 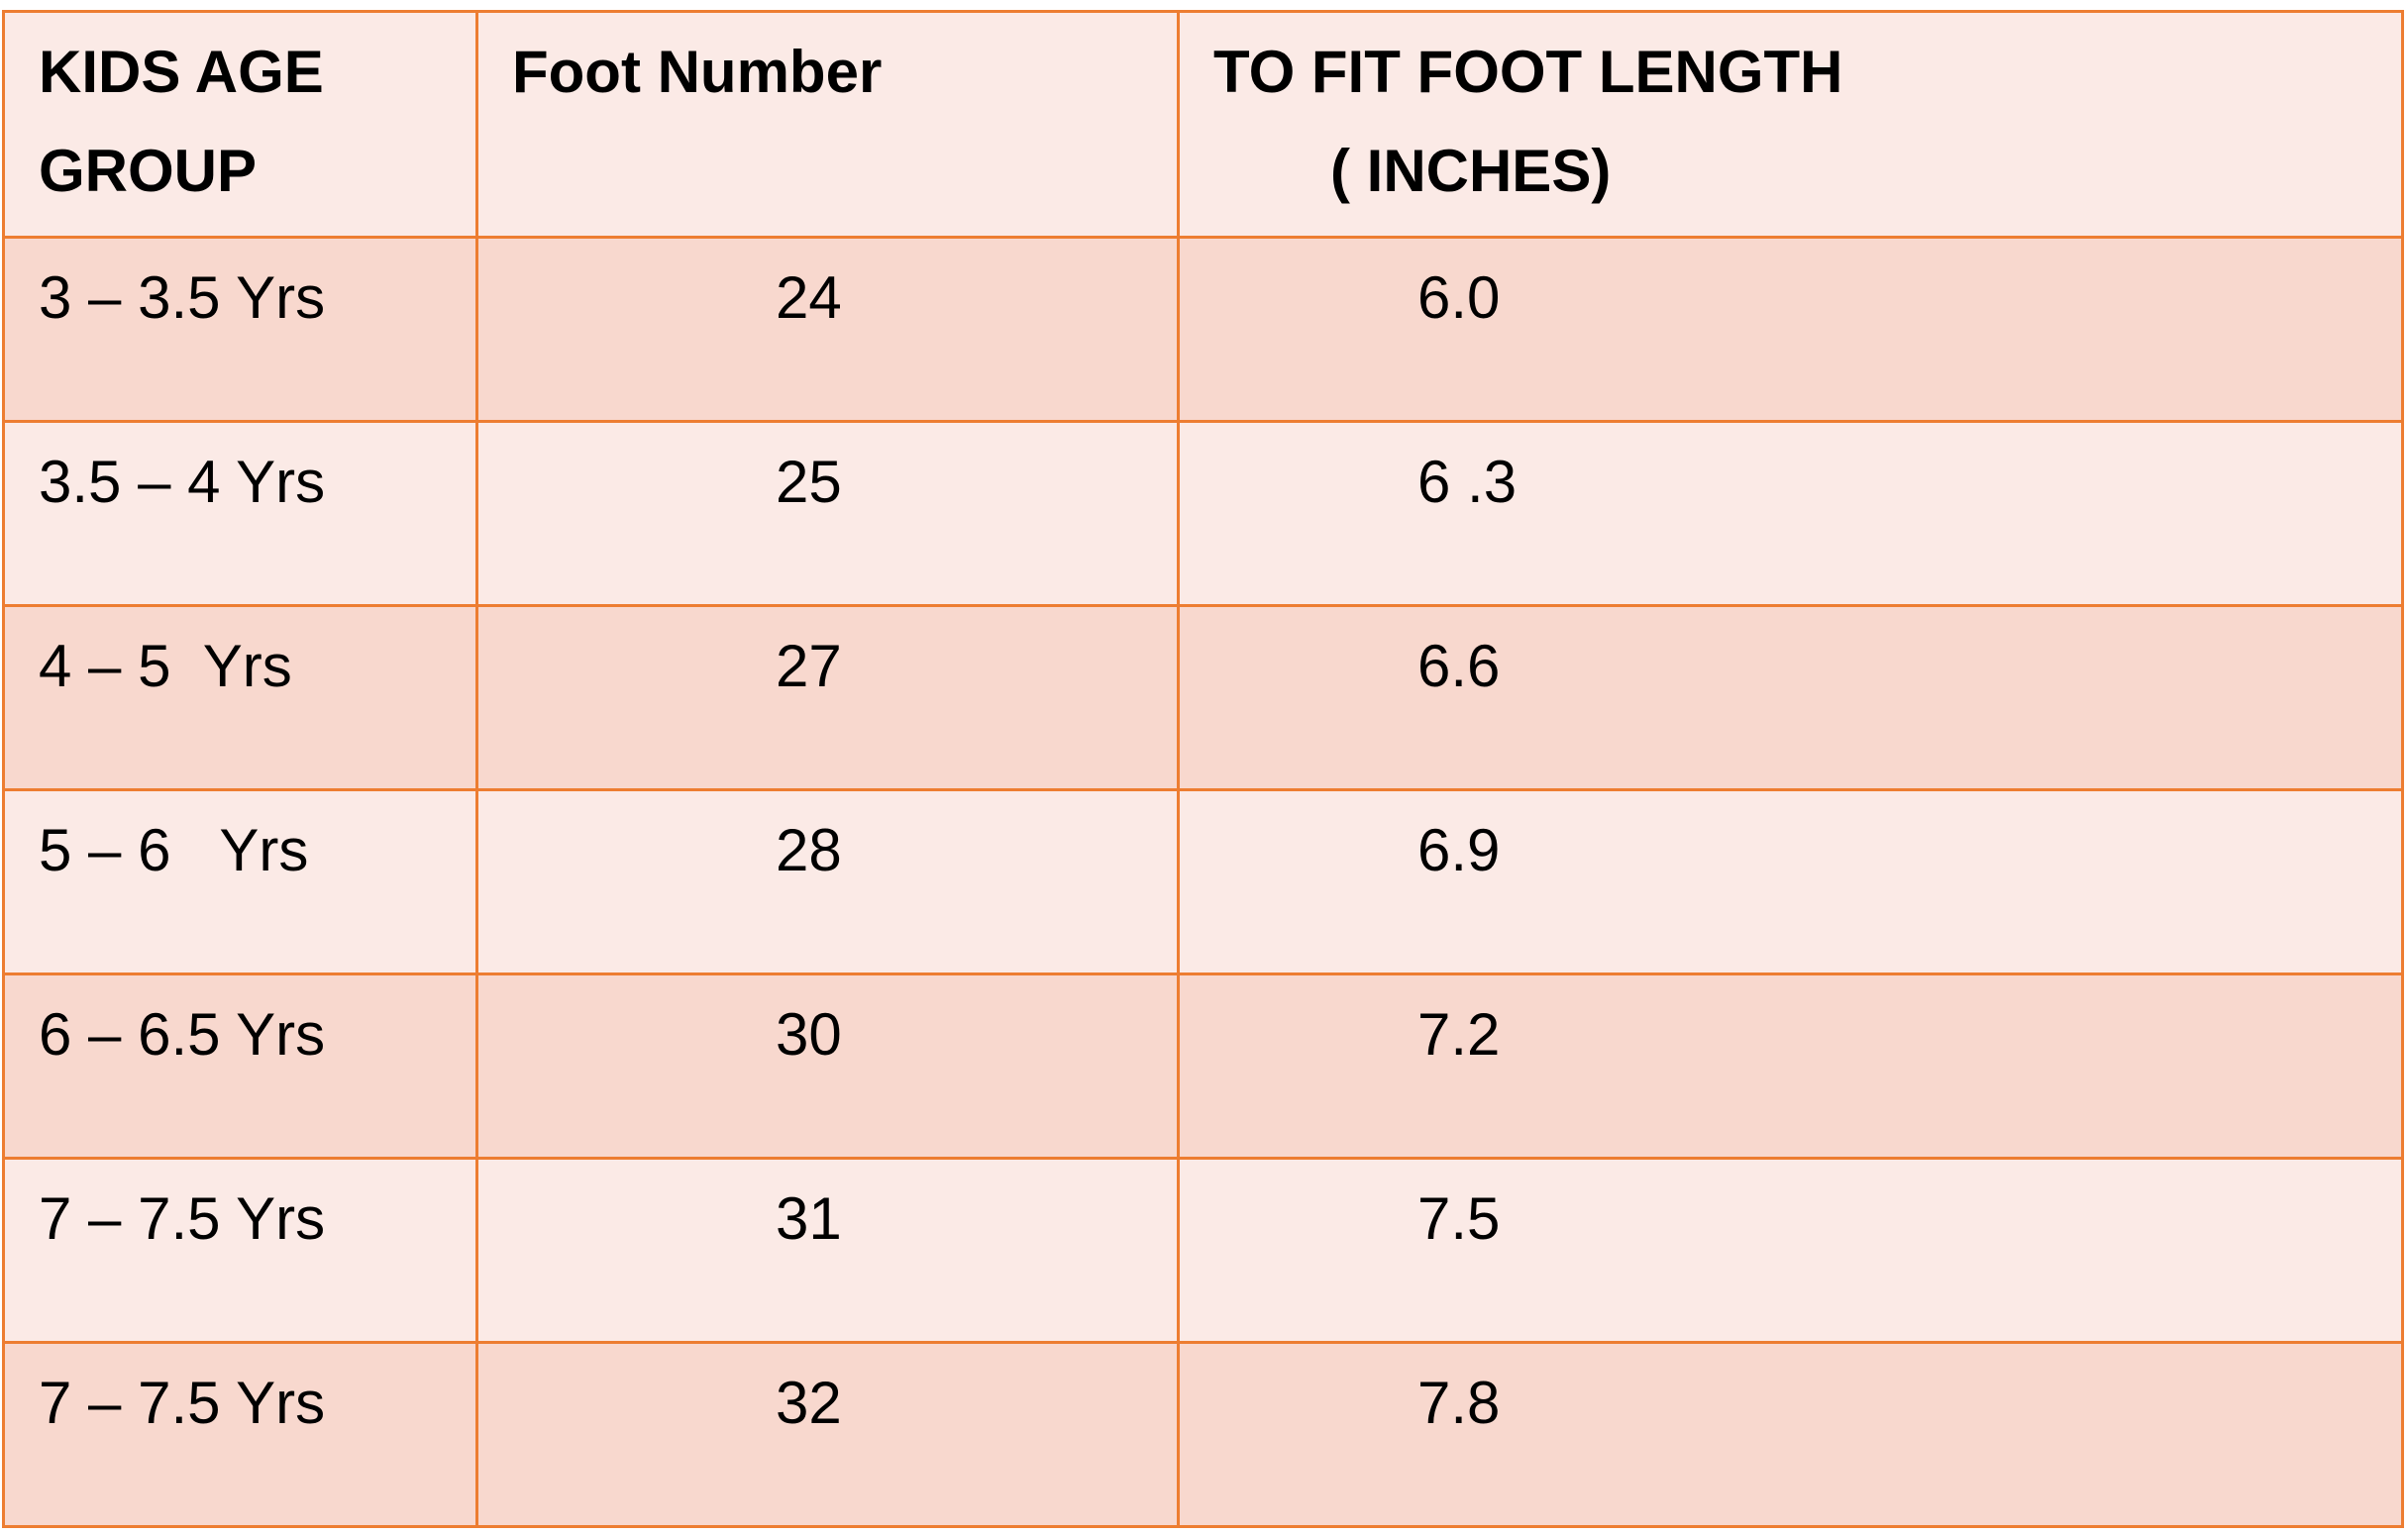 I want to click on table-row: 3 – 3.5 Yrs 24 6.0, so click(x=1203, y=329).